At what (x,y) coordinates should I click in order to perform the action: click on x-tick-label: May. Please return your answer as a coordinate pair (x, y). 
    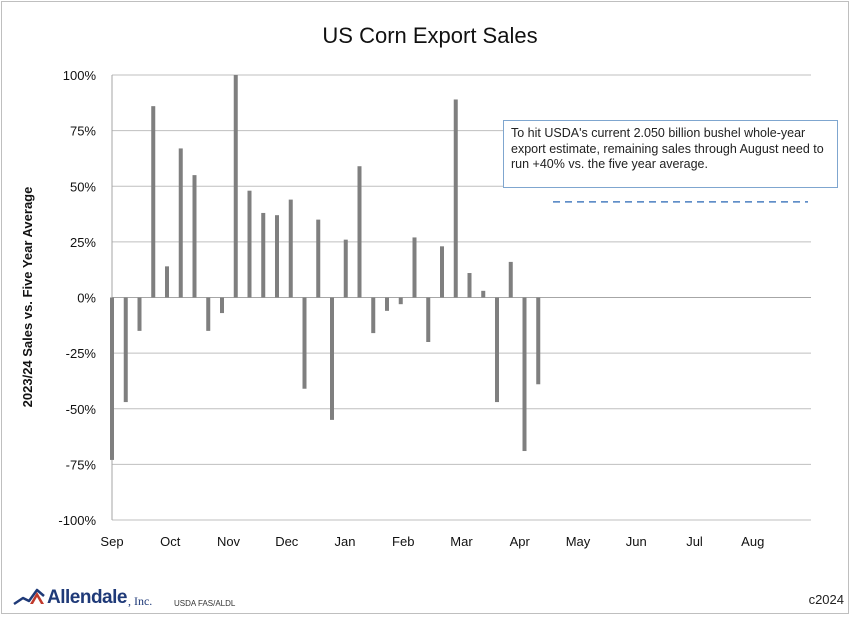
    Looking at the image, I should click on (578, 541).